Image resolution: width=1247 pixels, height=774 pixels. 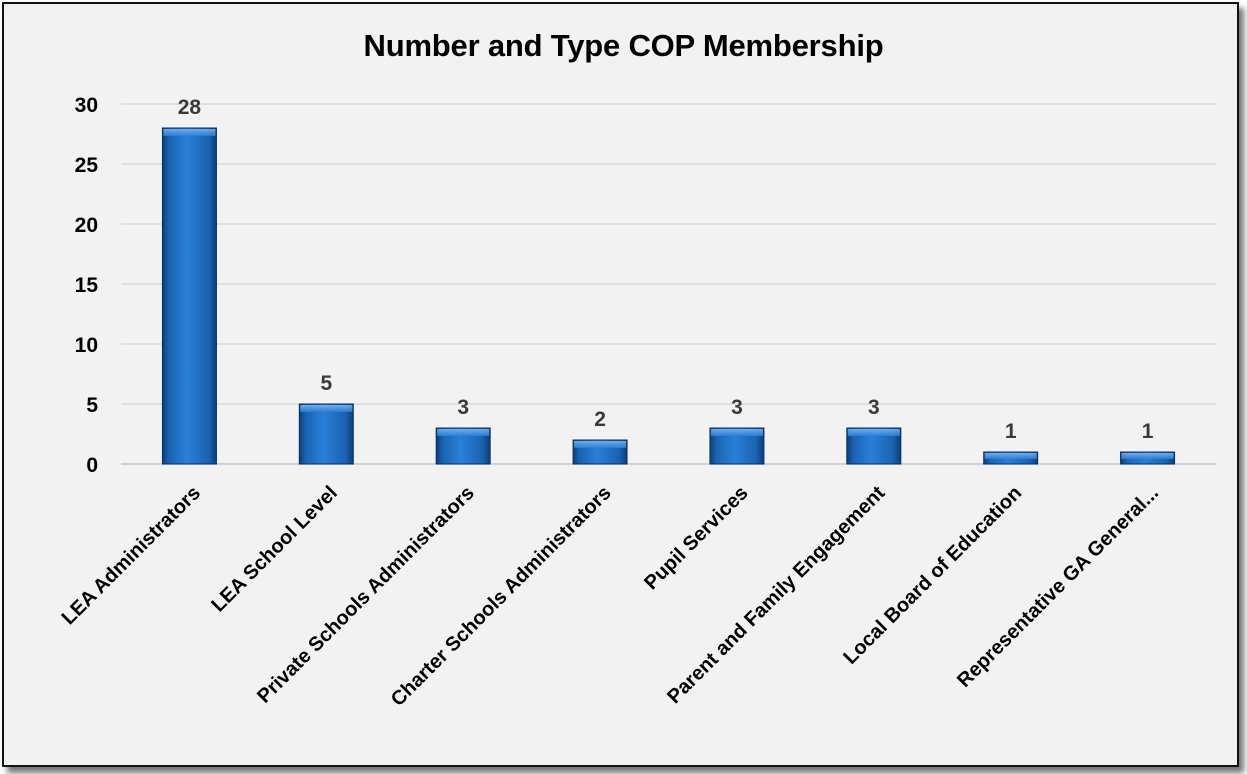 I want to click on y-tick-label: 15, so click(x=87, y=285).